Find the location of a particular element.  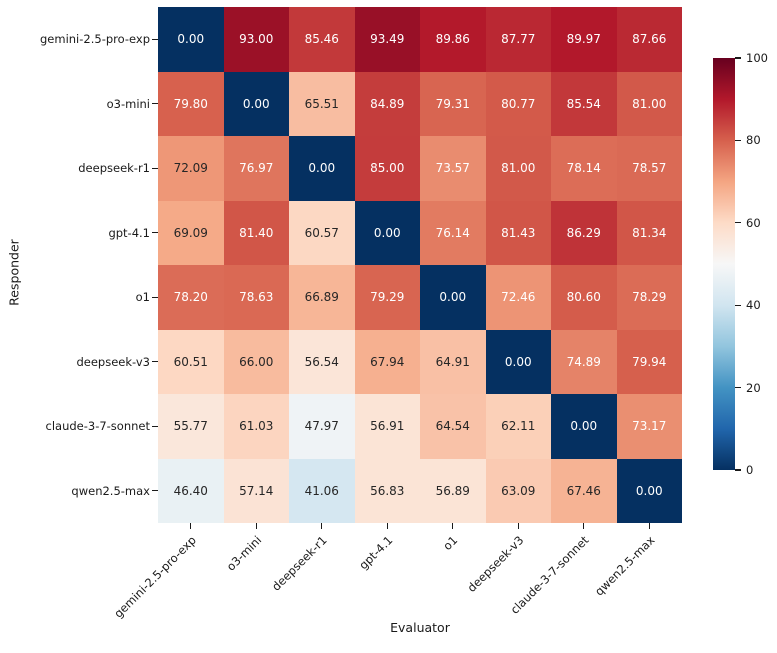

colorbar-tick-label: 80 is located at coordinates (753, 140).